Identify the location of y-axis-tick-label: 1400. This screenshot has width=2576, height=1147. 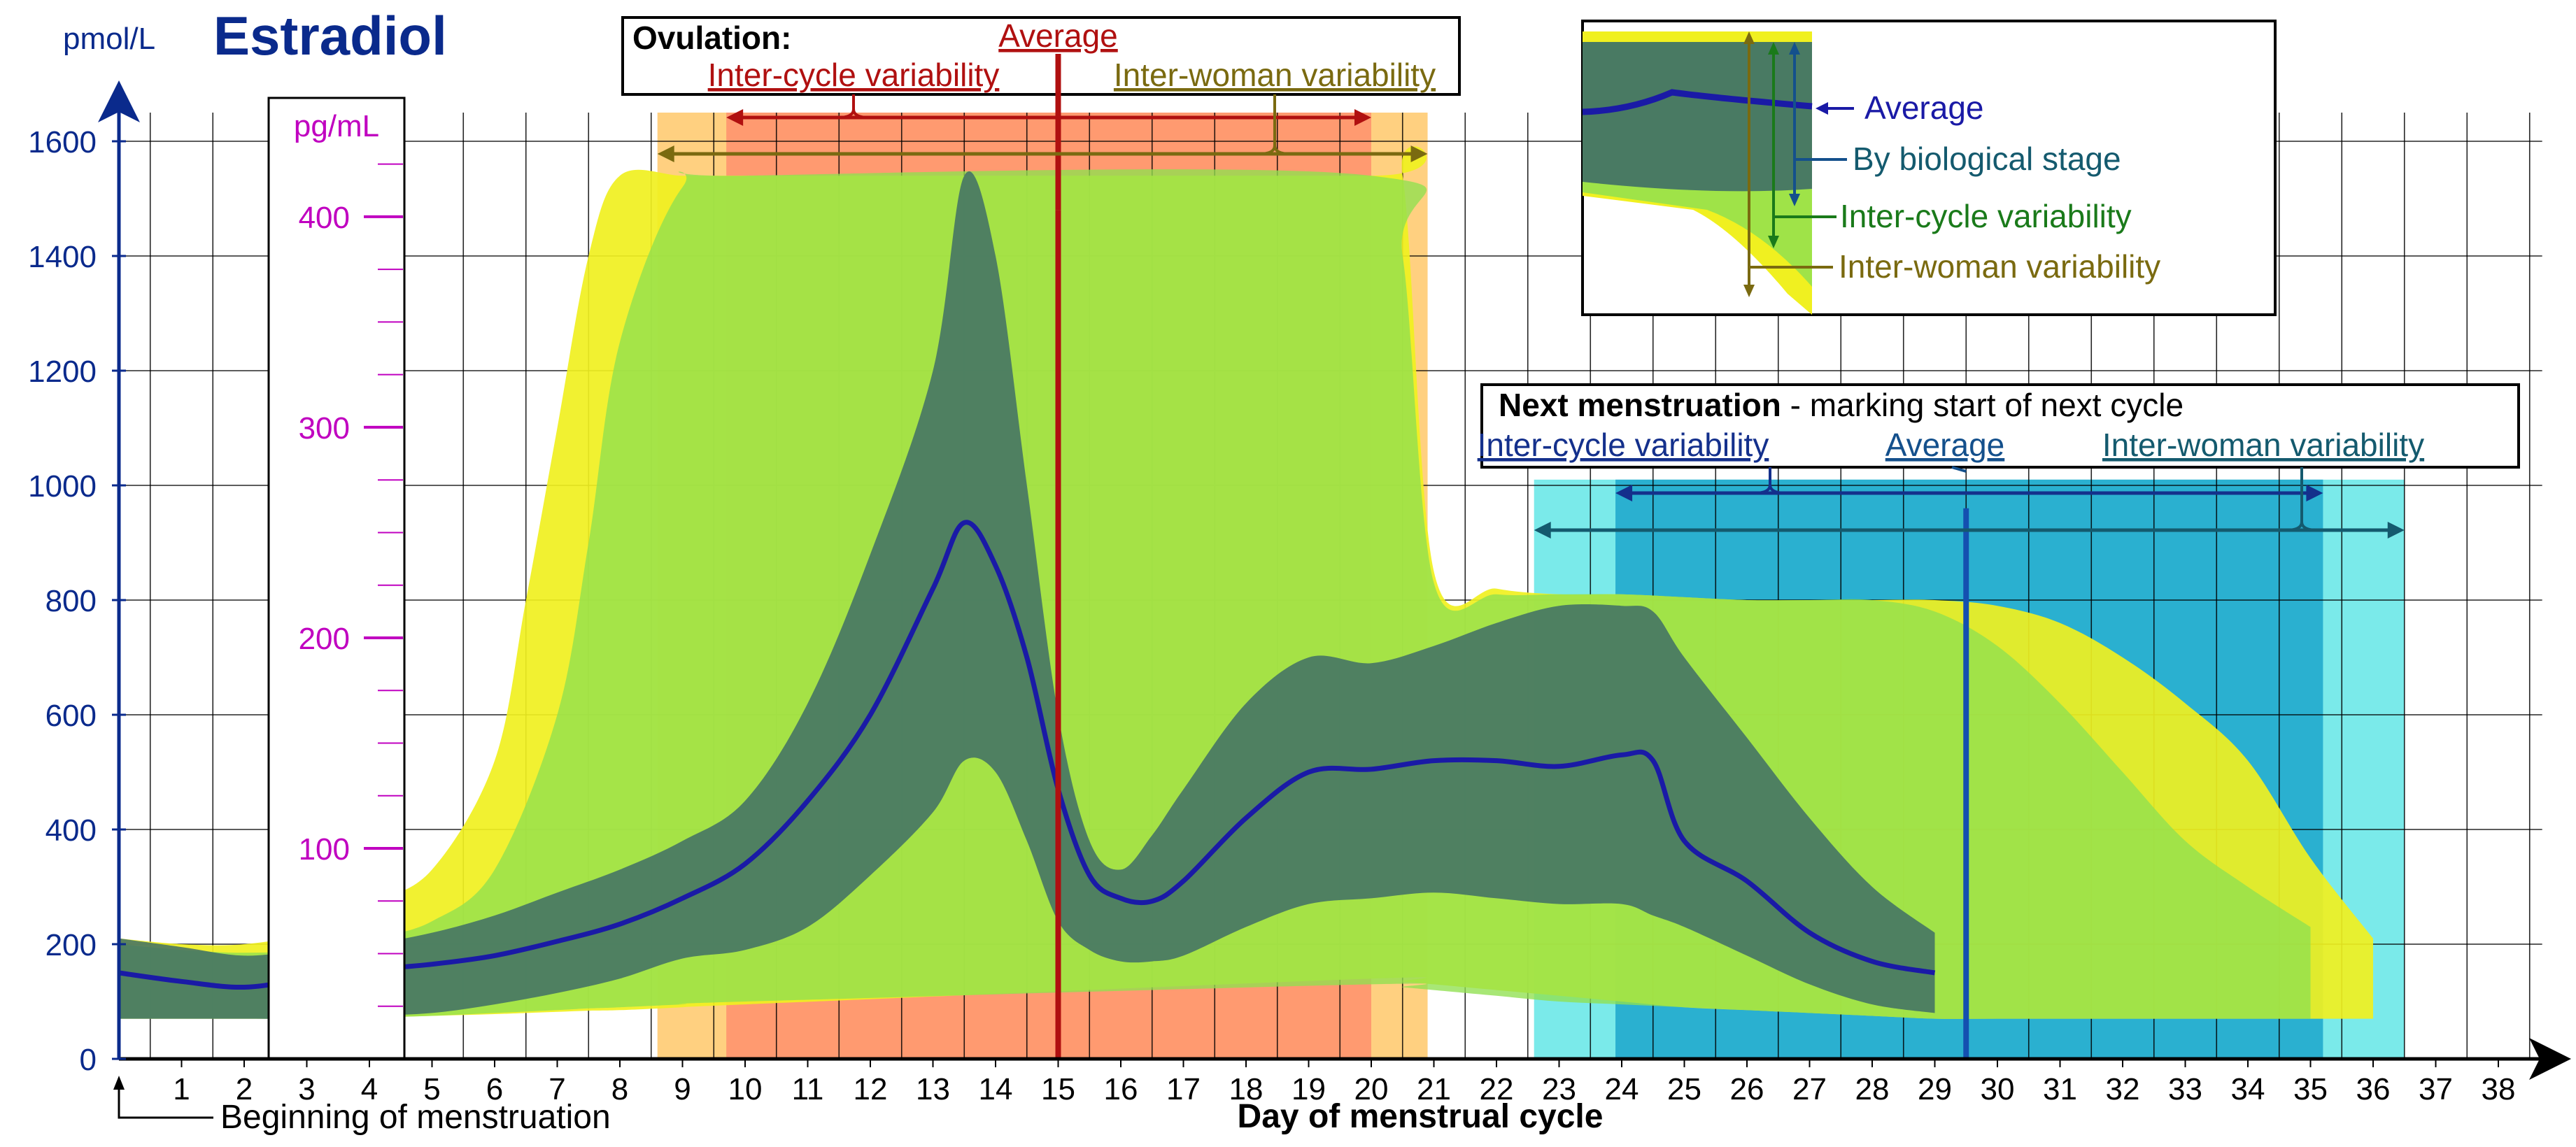
(62, 257).